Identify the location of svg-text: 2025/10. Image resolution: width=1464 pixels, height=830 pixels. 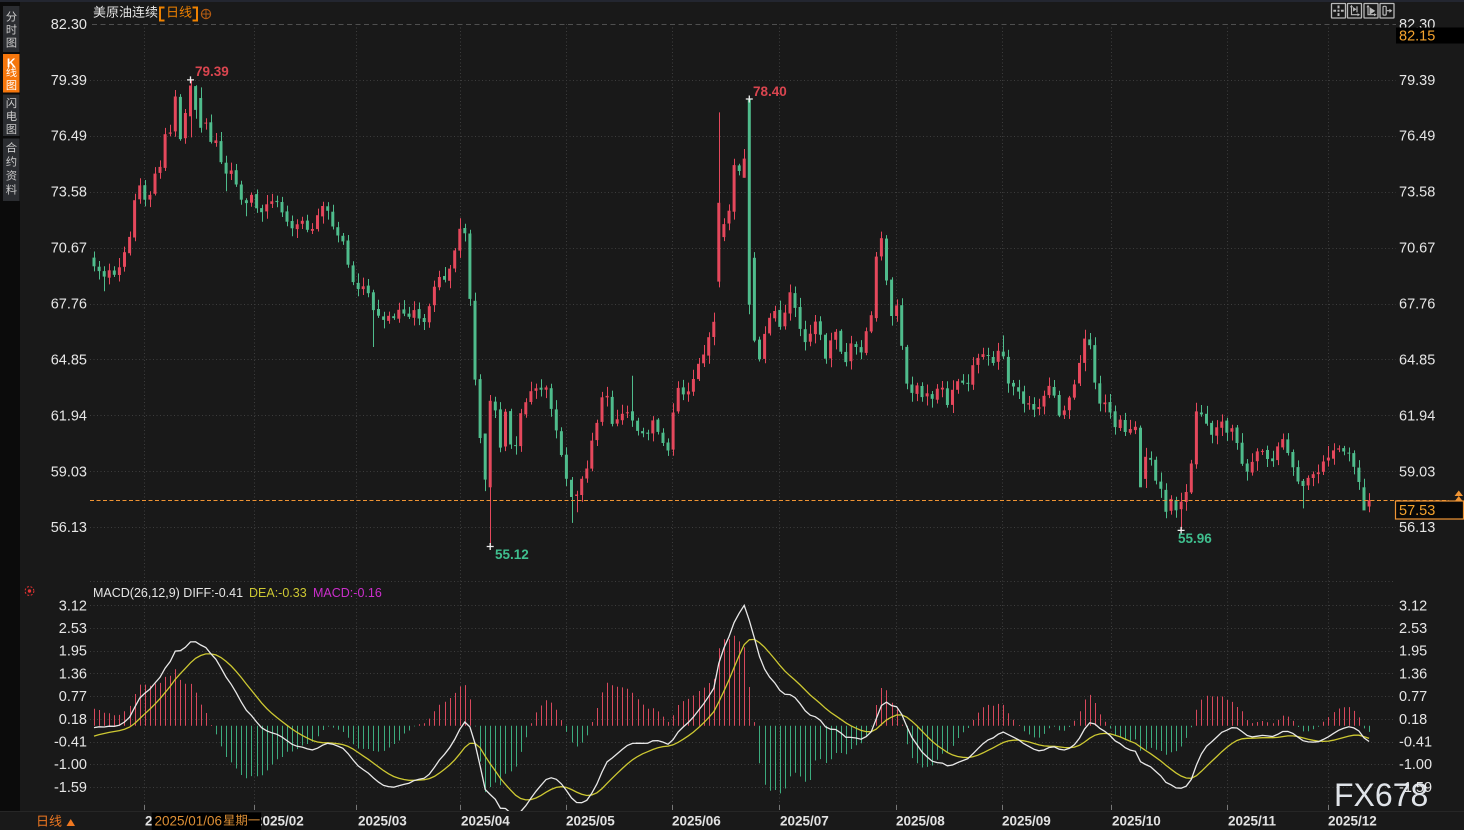
(1136, 821).